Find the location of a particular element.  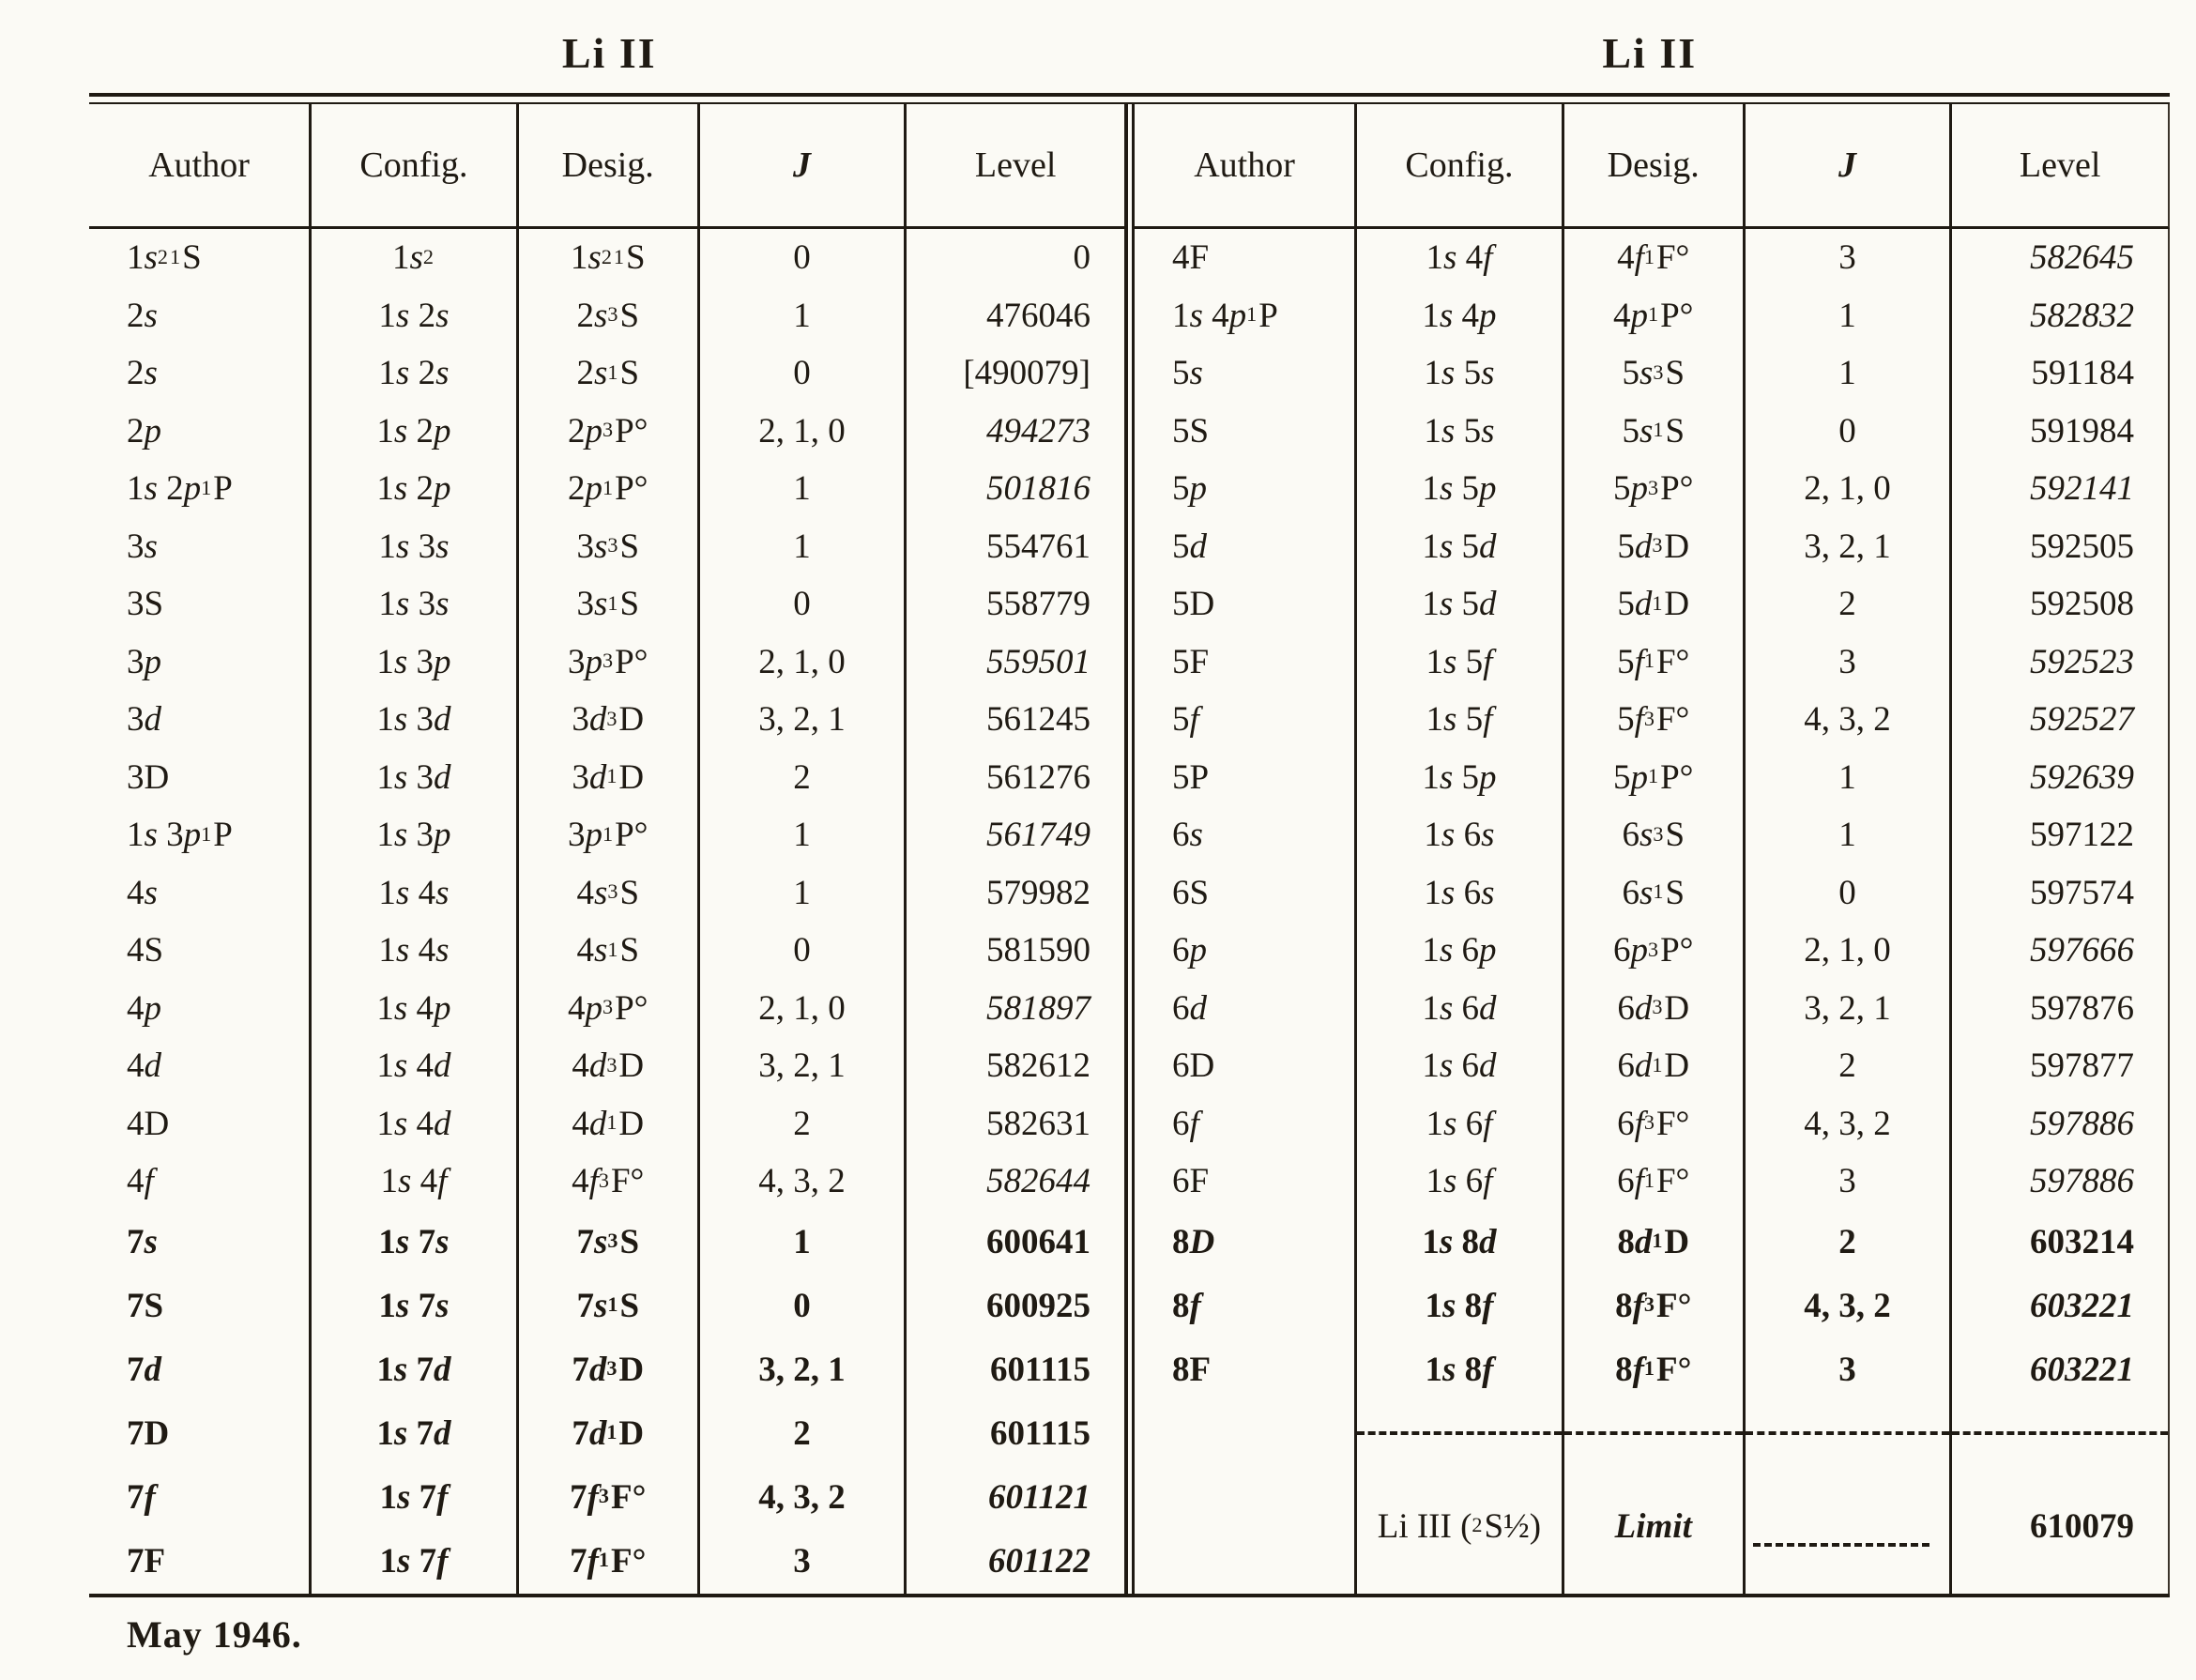

cell-author: 7D is located at coordinates (201, 1433).